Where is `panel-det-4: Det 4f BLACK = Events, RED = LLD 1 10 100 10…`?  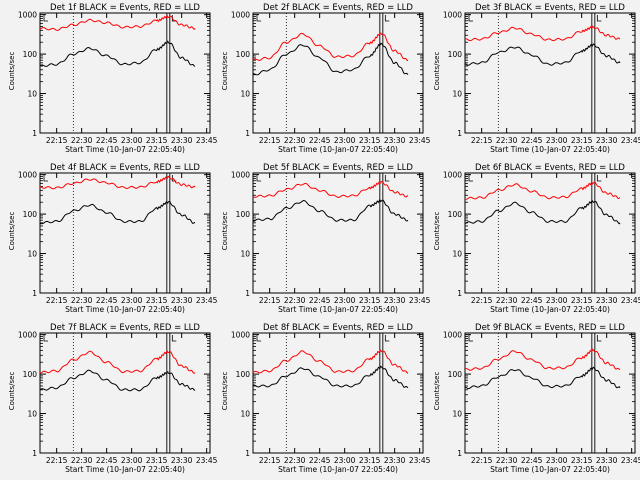 panel-det-4: Det 4f BLACK = Events, RED = LLD 1 10 100 10… is located at coordinates (113, 238).